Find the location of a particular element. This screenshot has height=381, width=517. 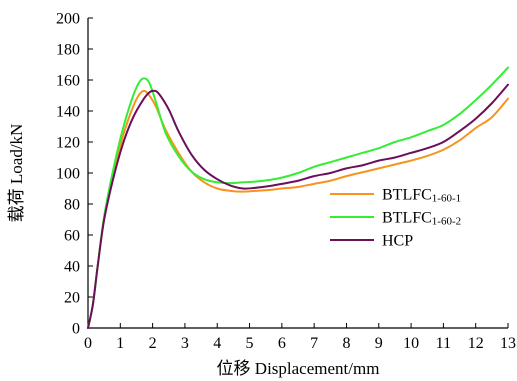

y-ticks: 0 20 40 60 80 100 120 140 160 180 200 is located at coordinates (74, 174).